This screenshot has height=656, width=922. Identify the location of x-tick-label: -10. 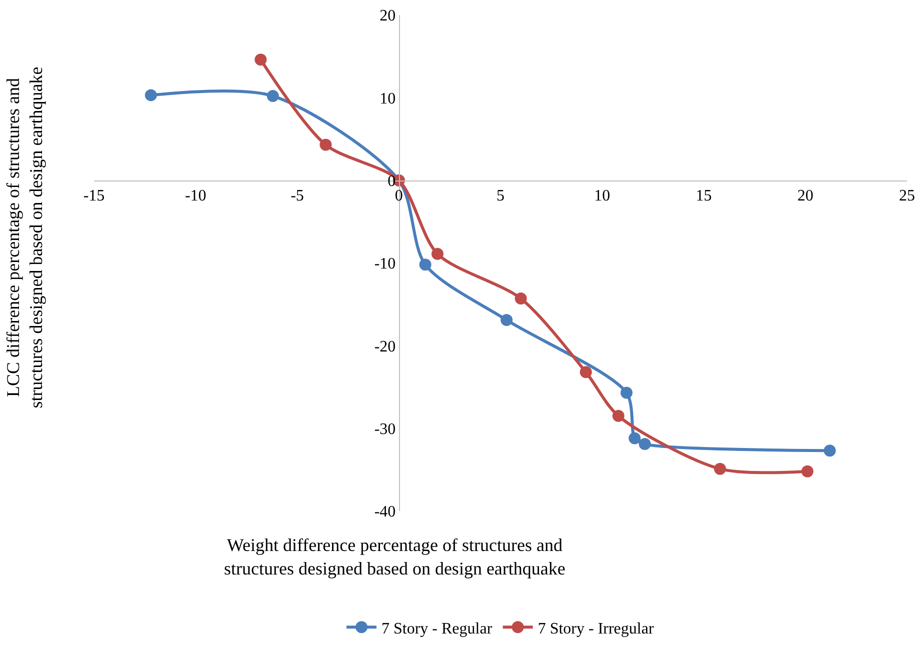
(195, 196).